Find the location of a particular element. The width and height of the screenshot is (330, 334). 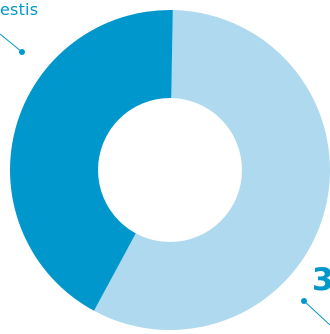

slice-label-right: 3 is located at coordinates (321, 280).